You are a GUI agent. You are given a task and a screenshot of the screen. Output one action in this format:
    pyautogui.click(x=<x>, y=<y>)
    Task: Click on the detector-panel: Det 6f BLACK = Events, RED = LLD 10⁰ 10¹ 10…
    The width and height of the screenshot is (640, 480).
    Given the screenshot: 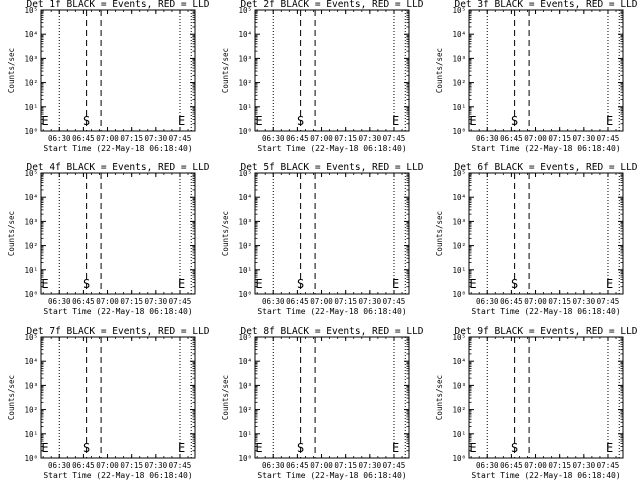 What is the action you would take?
    pyautogui.click(x=536, y=239)
    